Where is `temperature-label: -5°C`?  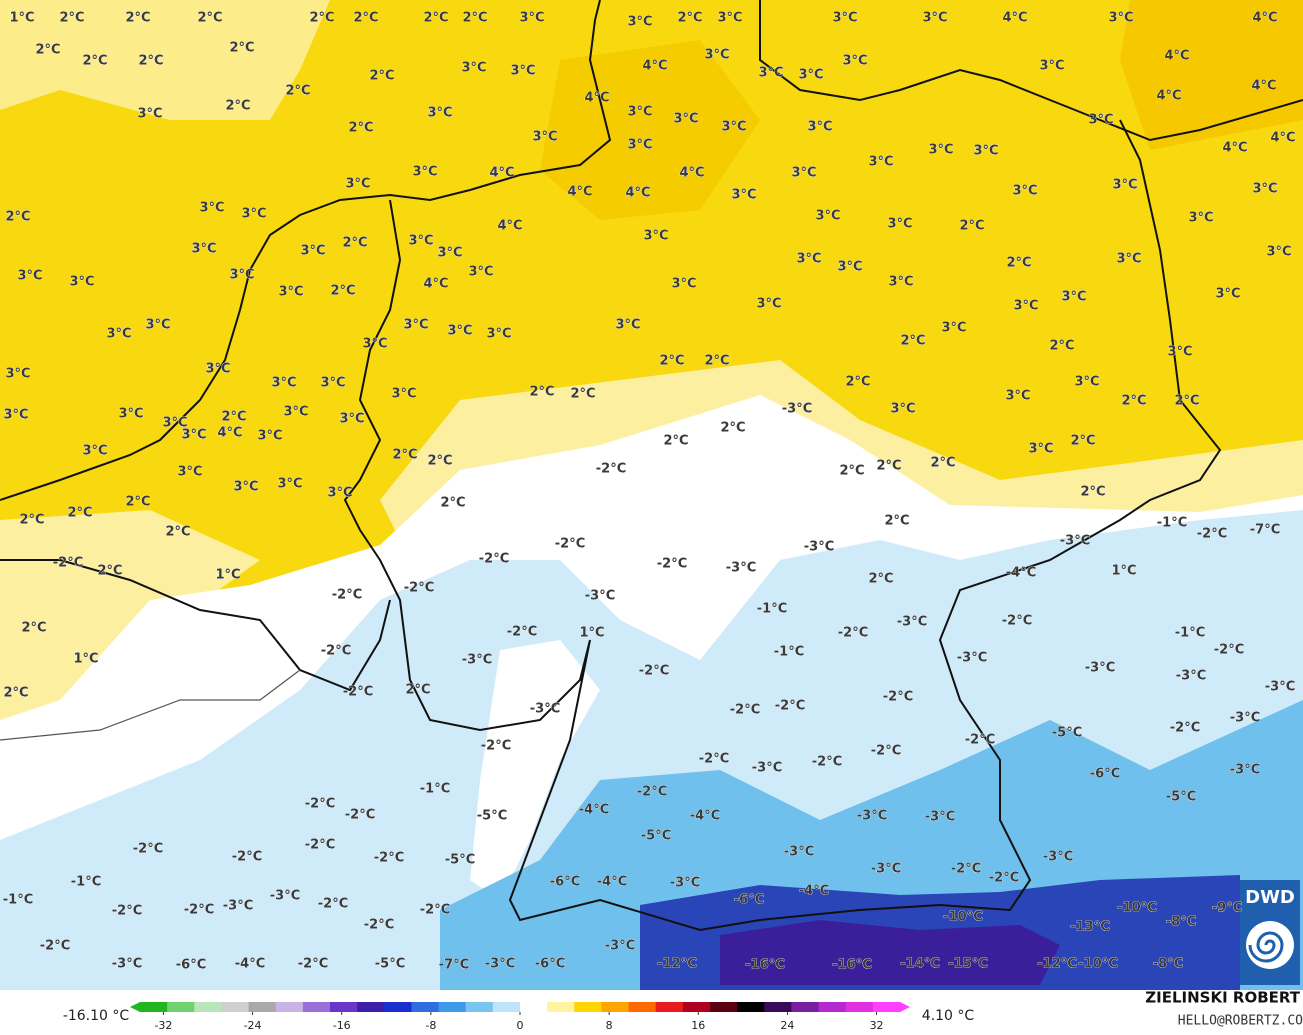 temperature-label: -5°C is located at coordinates (656, 836).